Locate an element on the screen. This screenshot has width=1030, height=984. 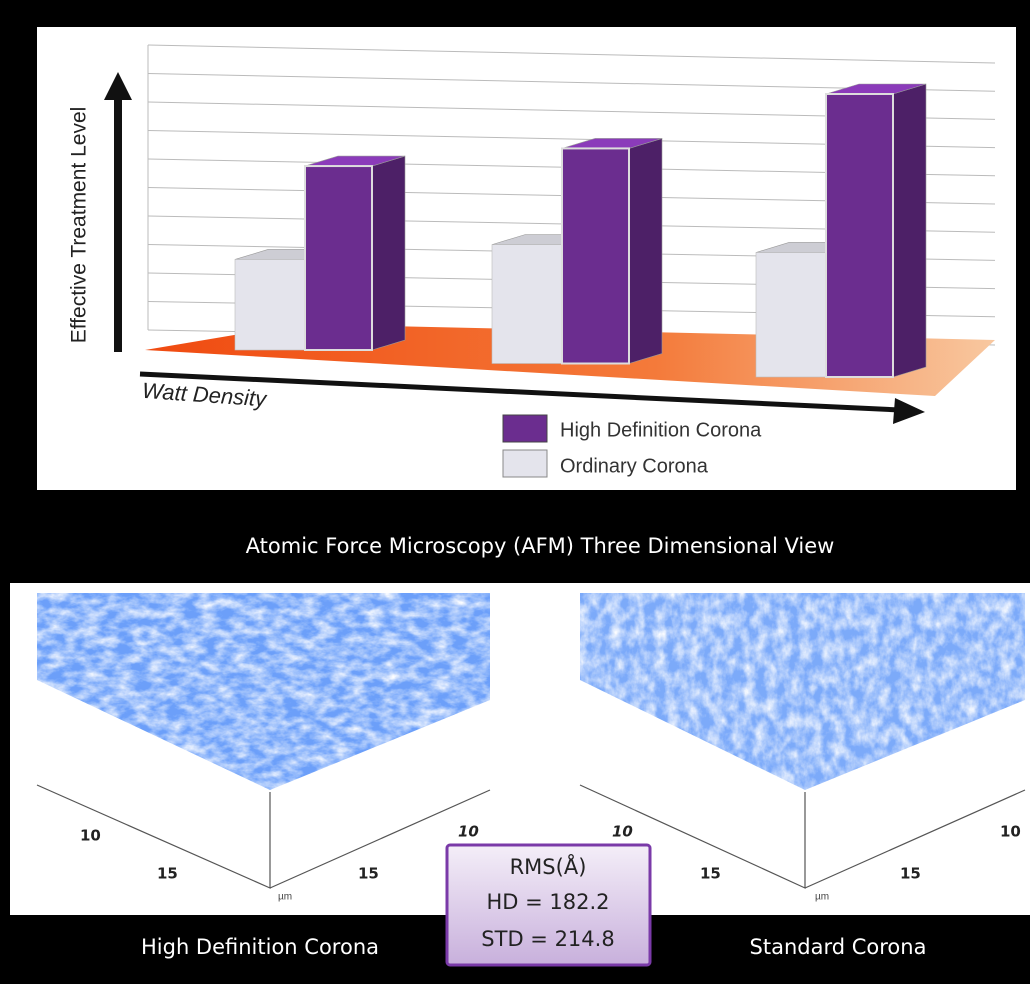
rms-box is located at coordinates (548, 905).